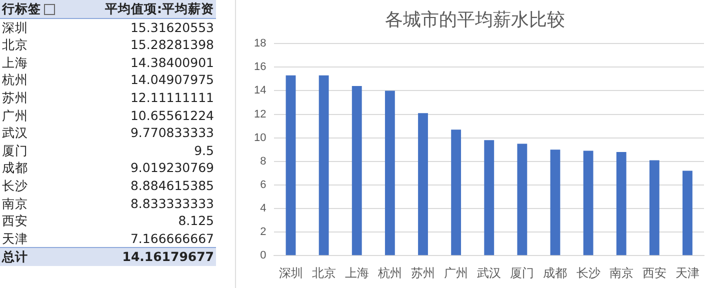 Image resolution: width=720 pixels, height=288 pixels. What do you see at coordinates (423, 273) in the screenshot?
I see `x-tick-label: 苏州` at bounding box center [423, 273].